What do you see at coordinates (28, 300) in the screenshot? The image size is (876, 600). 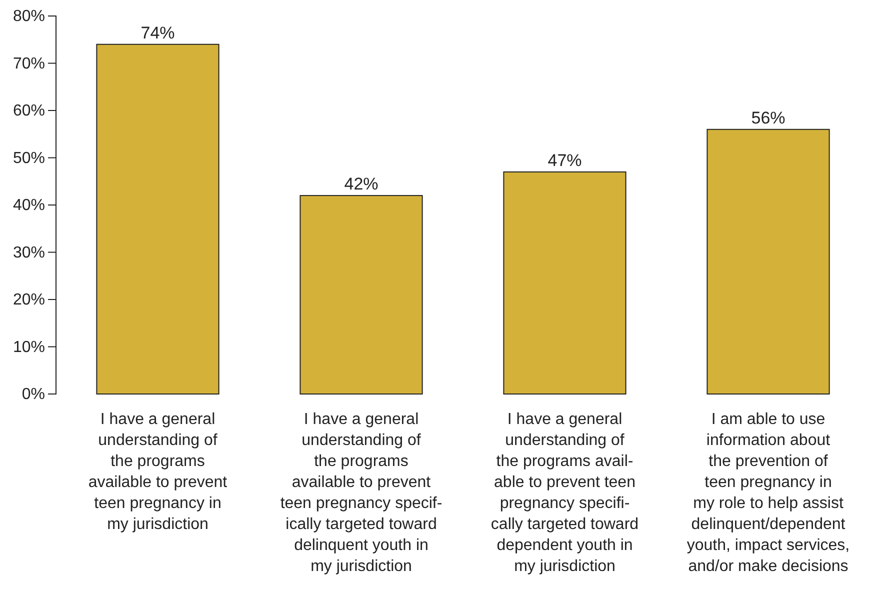 I see `y-tick-label: 20%` at bounding box center [28, 300].